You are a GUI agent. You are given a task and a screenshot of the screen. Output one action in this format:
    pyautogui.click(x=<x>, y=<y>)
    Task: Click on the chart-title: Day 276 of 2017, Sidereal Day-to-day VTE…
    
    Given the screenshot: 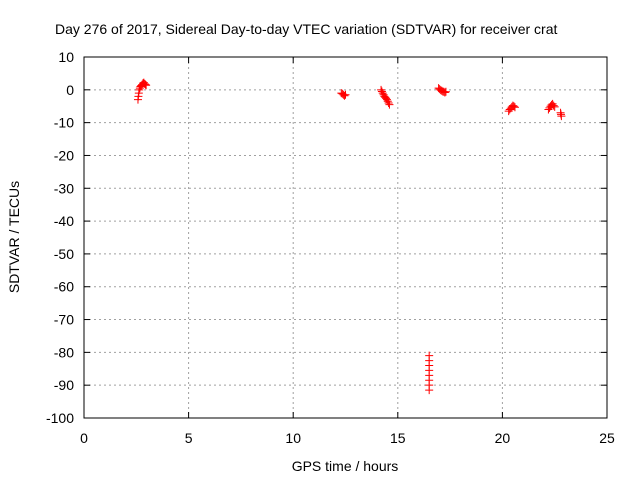 What is the action you would take?
    pyautogui.click(x=306, y=29)
    